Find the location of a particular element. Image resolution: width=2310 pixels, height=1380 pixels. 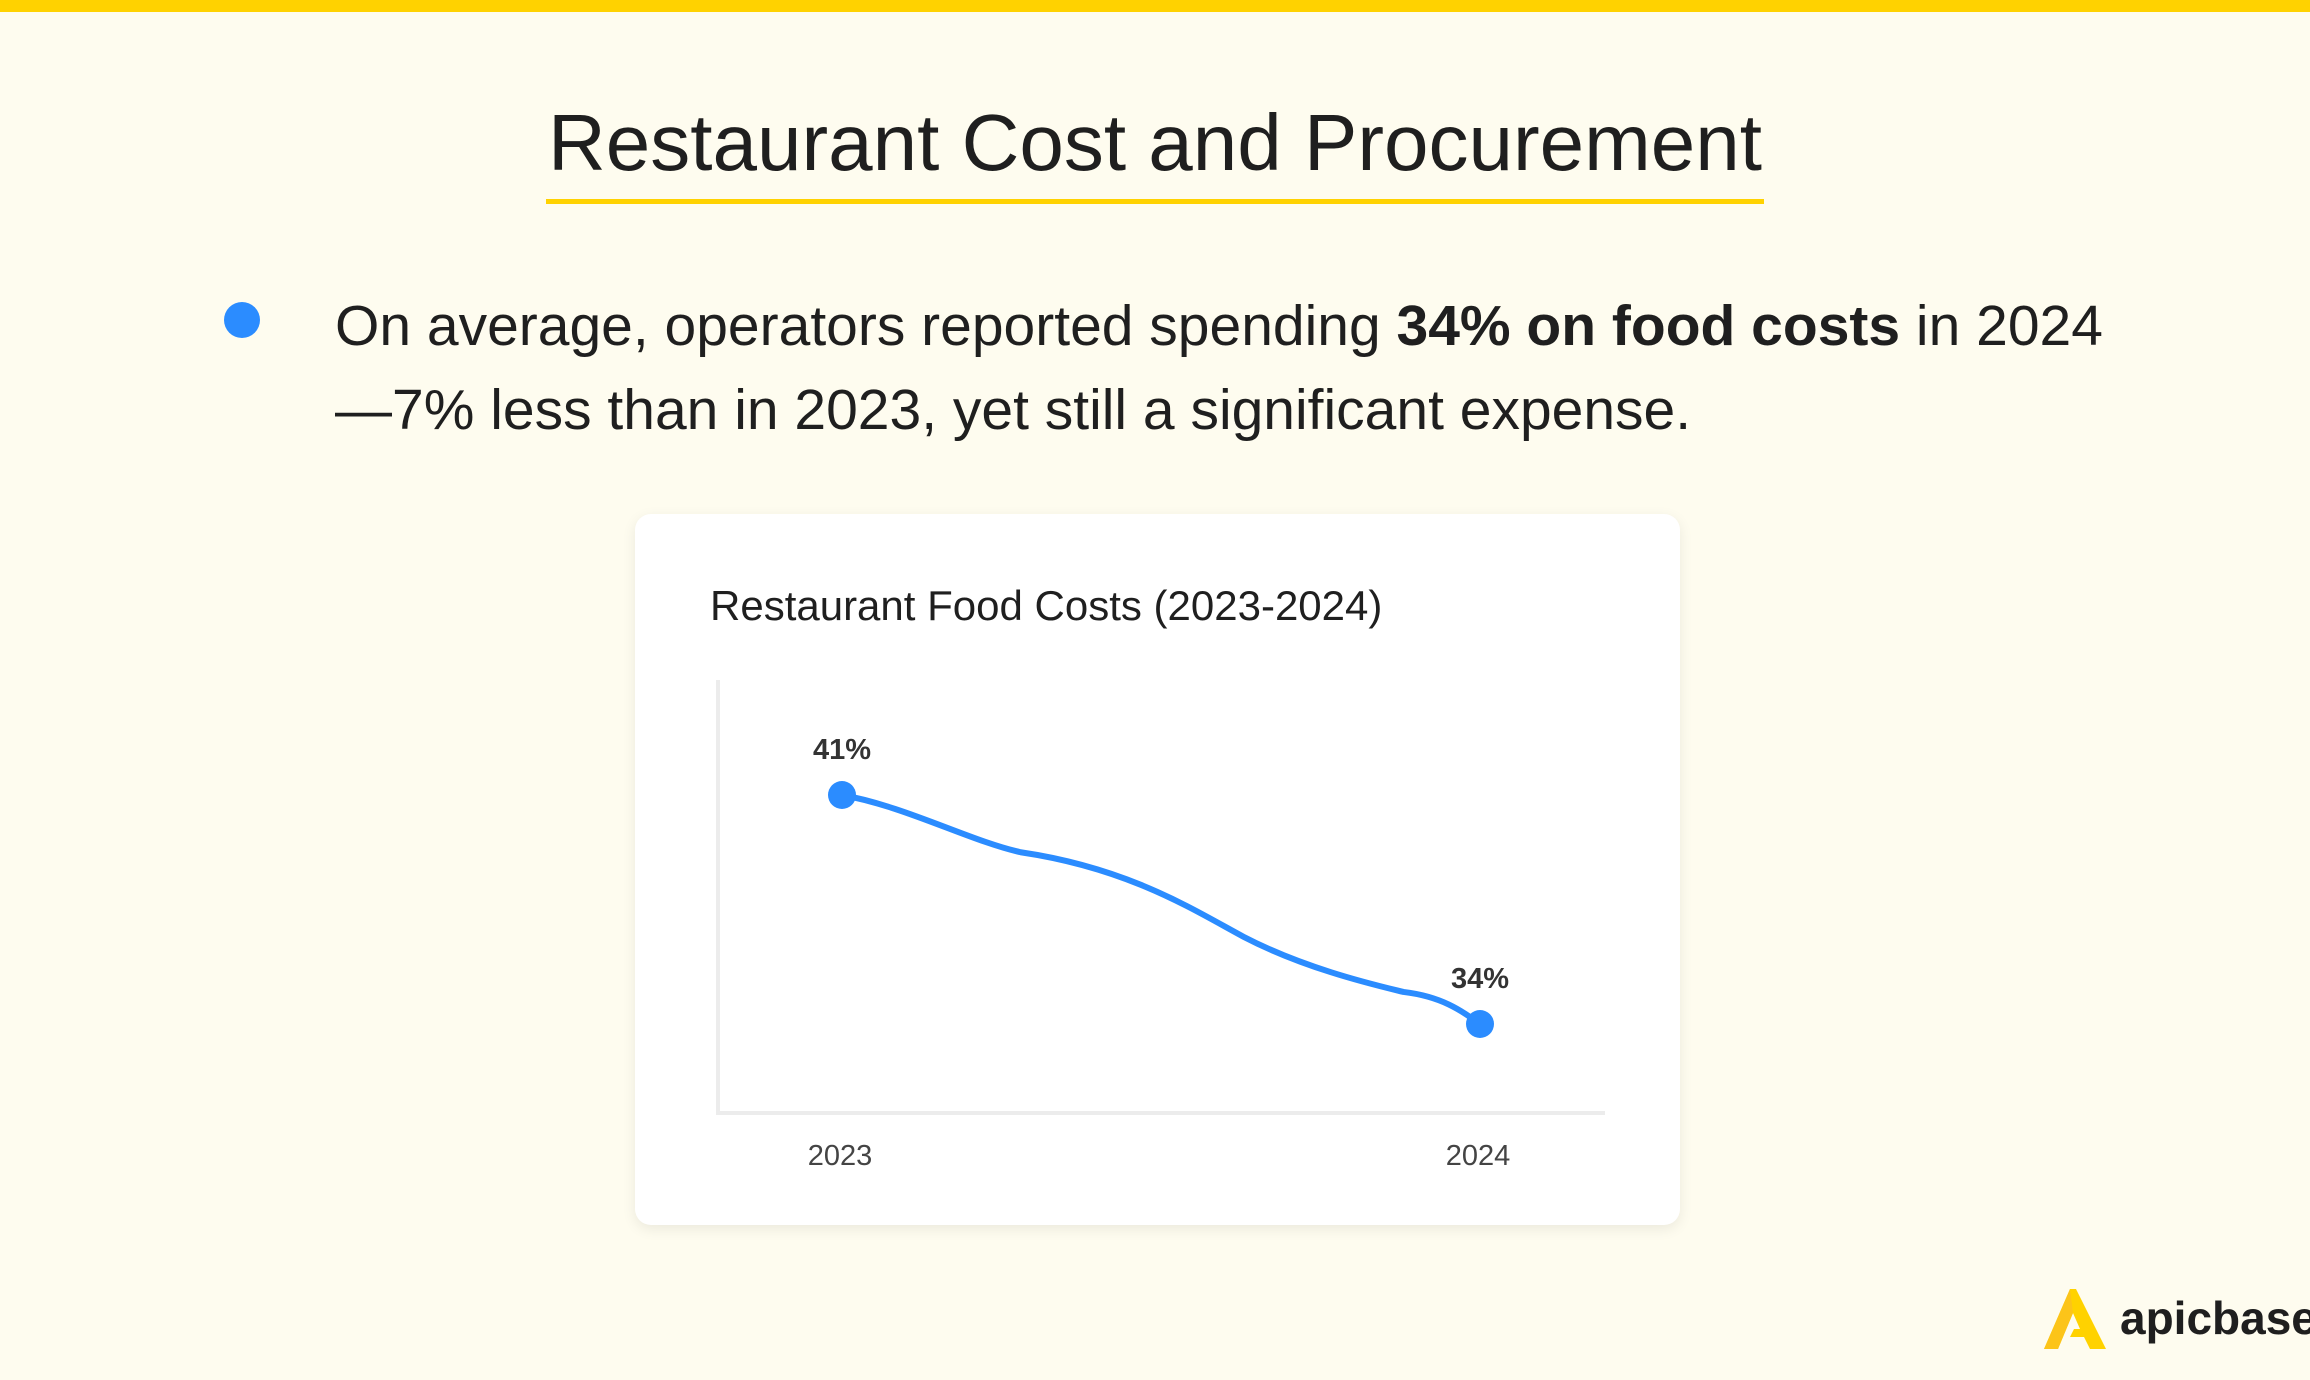

bullet-dot-icon is located at coordinates (242, 320).